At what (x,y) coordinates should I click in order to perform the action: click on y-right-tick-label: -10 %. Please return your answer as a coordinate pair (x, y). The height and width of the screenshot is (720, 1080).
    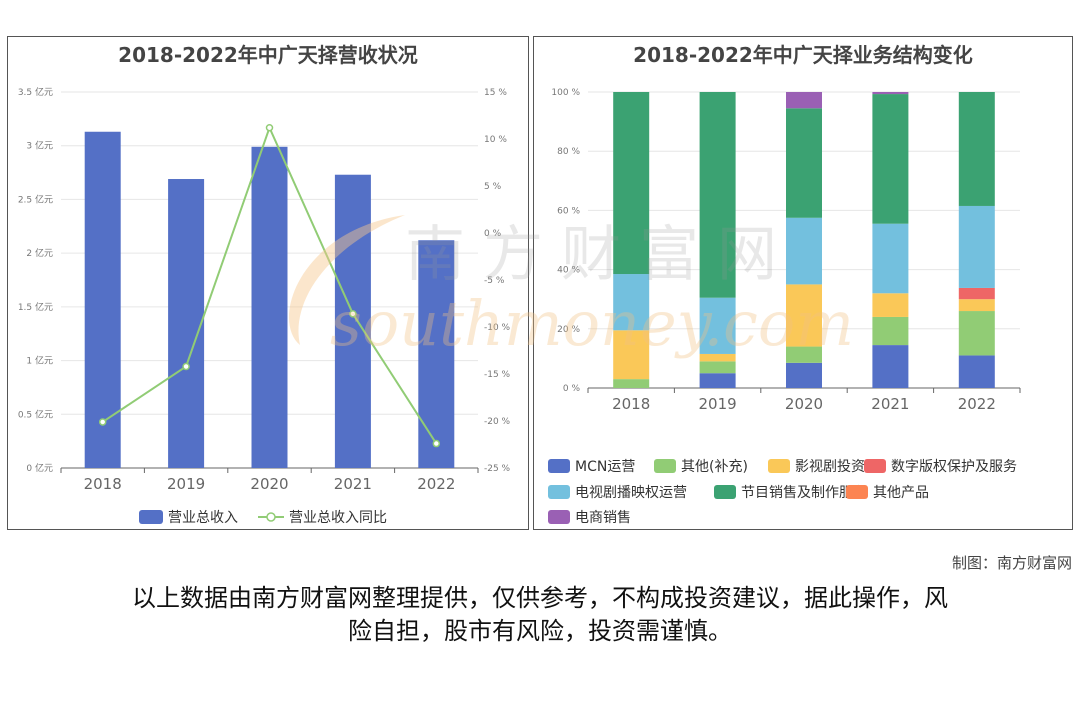
    Looking at the image, I should click on (497, 328).